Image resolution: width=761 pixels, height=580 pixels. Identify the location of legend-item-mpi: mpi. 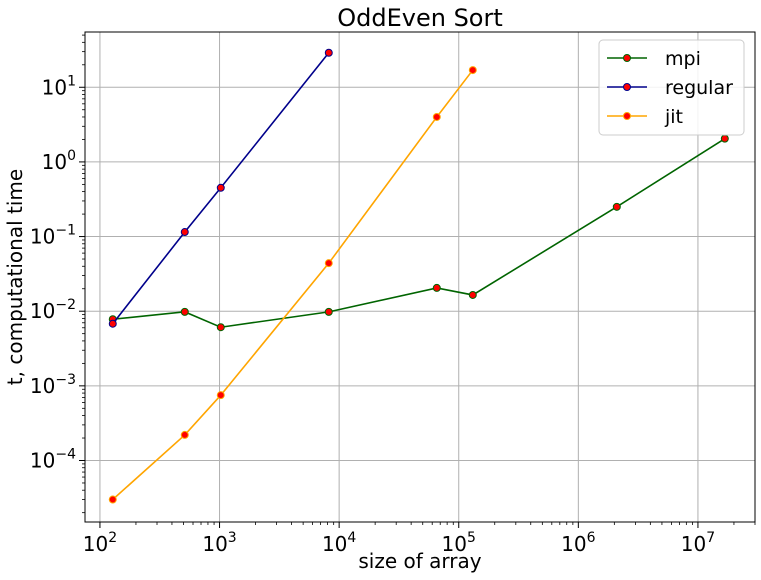
(654, 59).